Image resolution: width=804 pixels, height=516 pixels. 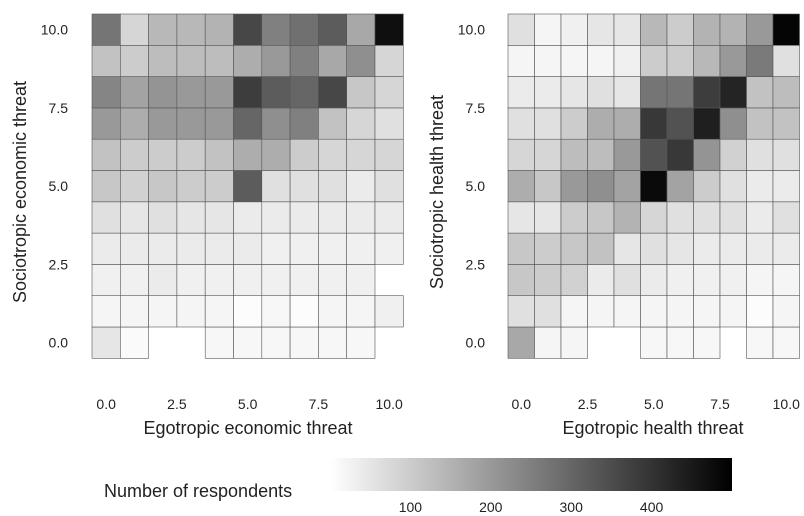 I want to click on legend-color-bar, so click(x=531, y=474).